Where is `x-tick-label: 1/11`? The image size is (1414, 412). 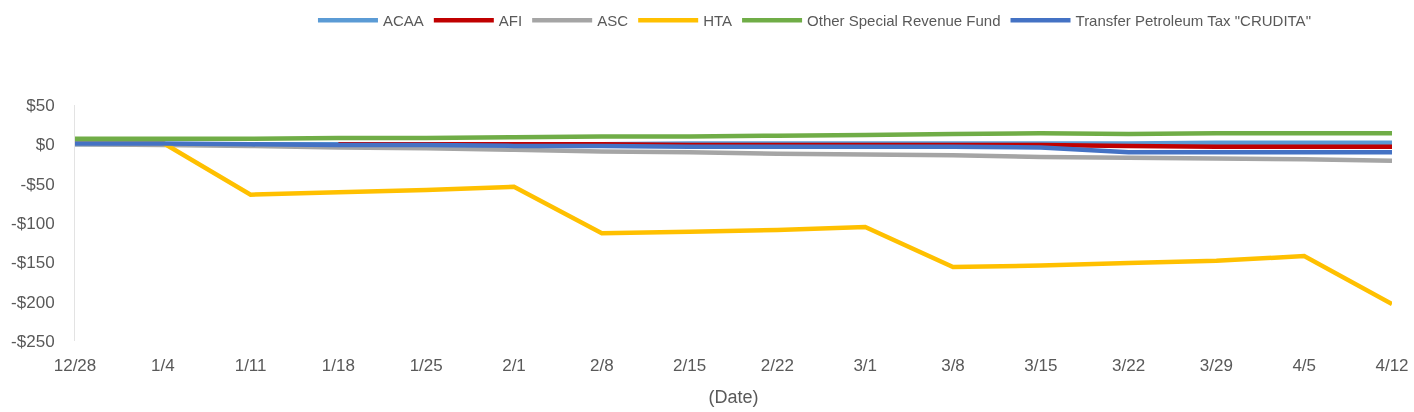
x-tick-label: 1/11 is located at coordinates (250, 365).